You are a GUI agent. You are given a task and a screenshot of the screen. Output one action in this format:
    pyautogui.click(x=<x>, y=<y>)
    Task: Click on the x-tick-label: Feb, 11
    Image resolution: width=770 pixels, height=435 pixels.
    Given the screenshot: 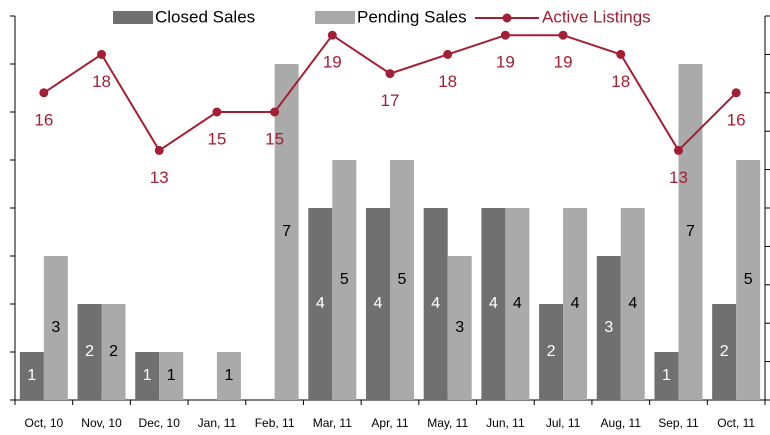 What is the action you would take?
    pyautogui.click(x=275, y=423)
    